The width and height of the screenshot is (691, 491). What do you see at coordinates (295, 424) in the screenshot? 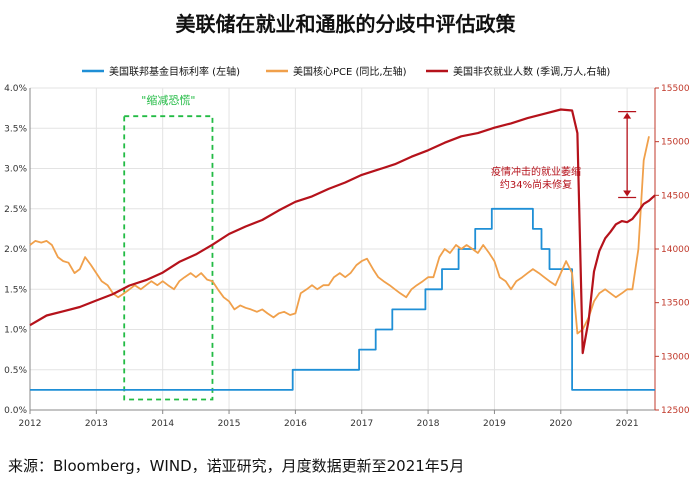
I see `x-tick-label: 2016` at bounding box center [295, 424].